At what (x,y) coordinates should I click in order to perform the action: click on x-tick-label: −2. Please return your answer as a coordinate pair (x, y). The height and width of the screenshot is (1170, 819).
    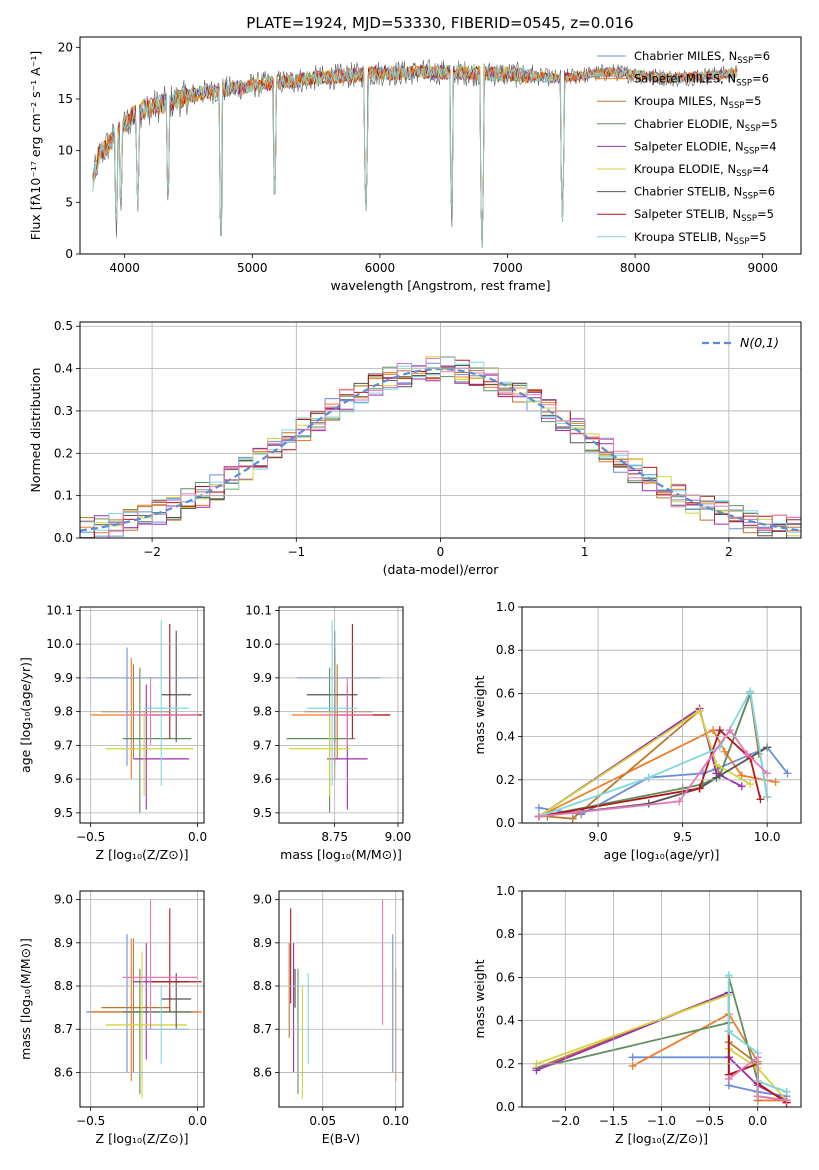
    Looking at the image, I should click on (152, 552).